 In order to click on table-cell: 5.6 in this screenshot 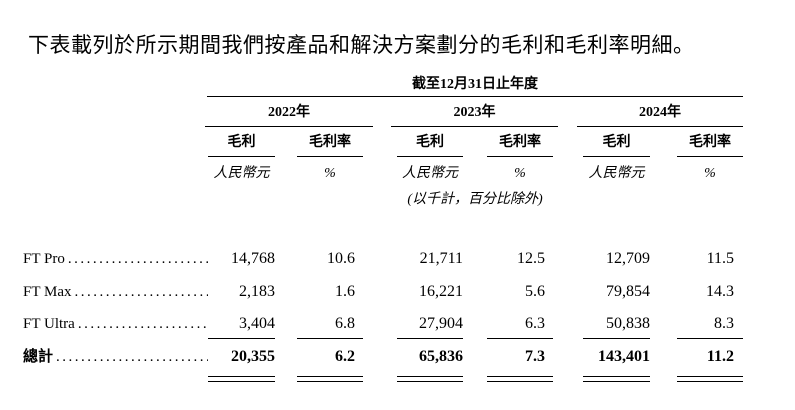, I will do `click(535, 291)`.